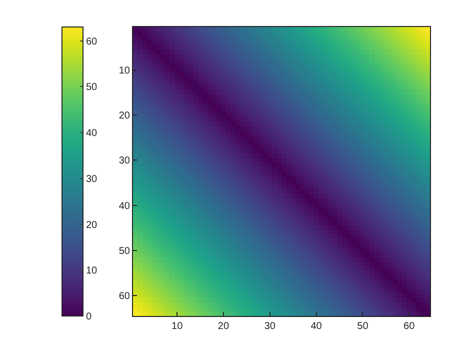  What do you see at coordinates (410, 326) in the screenshot?
I see `x-tick-label: 60` at bounding box center [410, 326].